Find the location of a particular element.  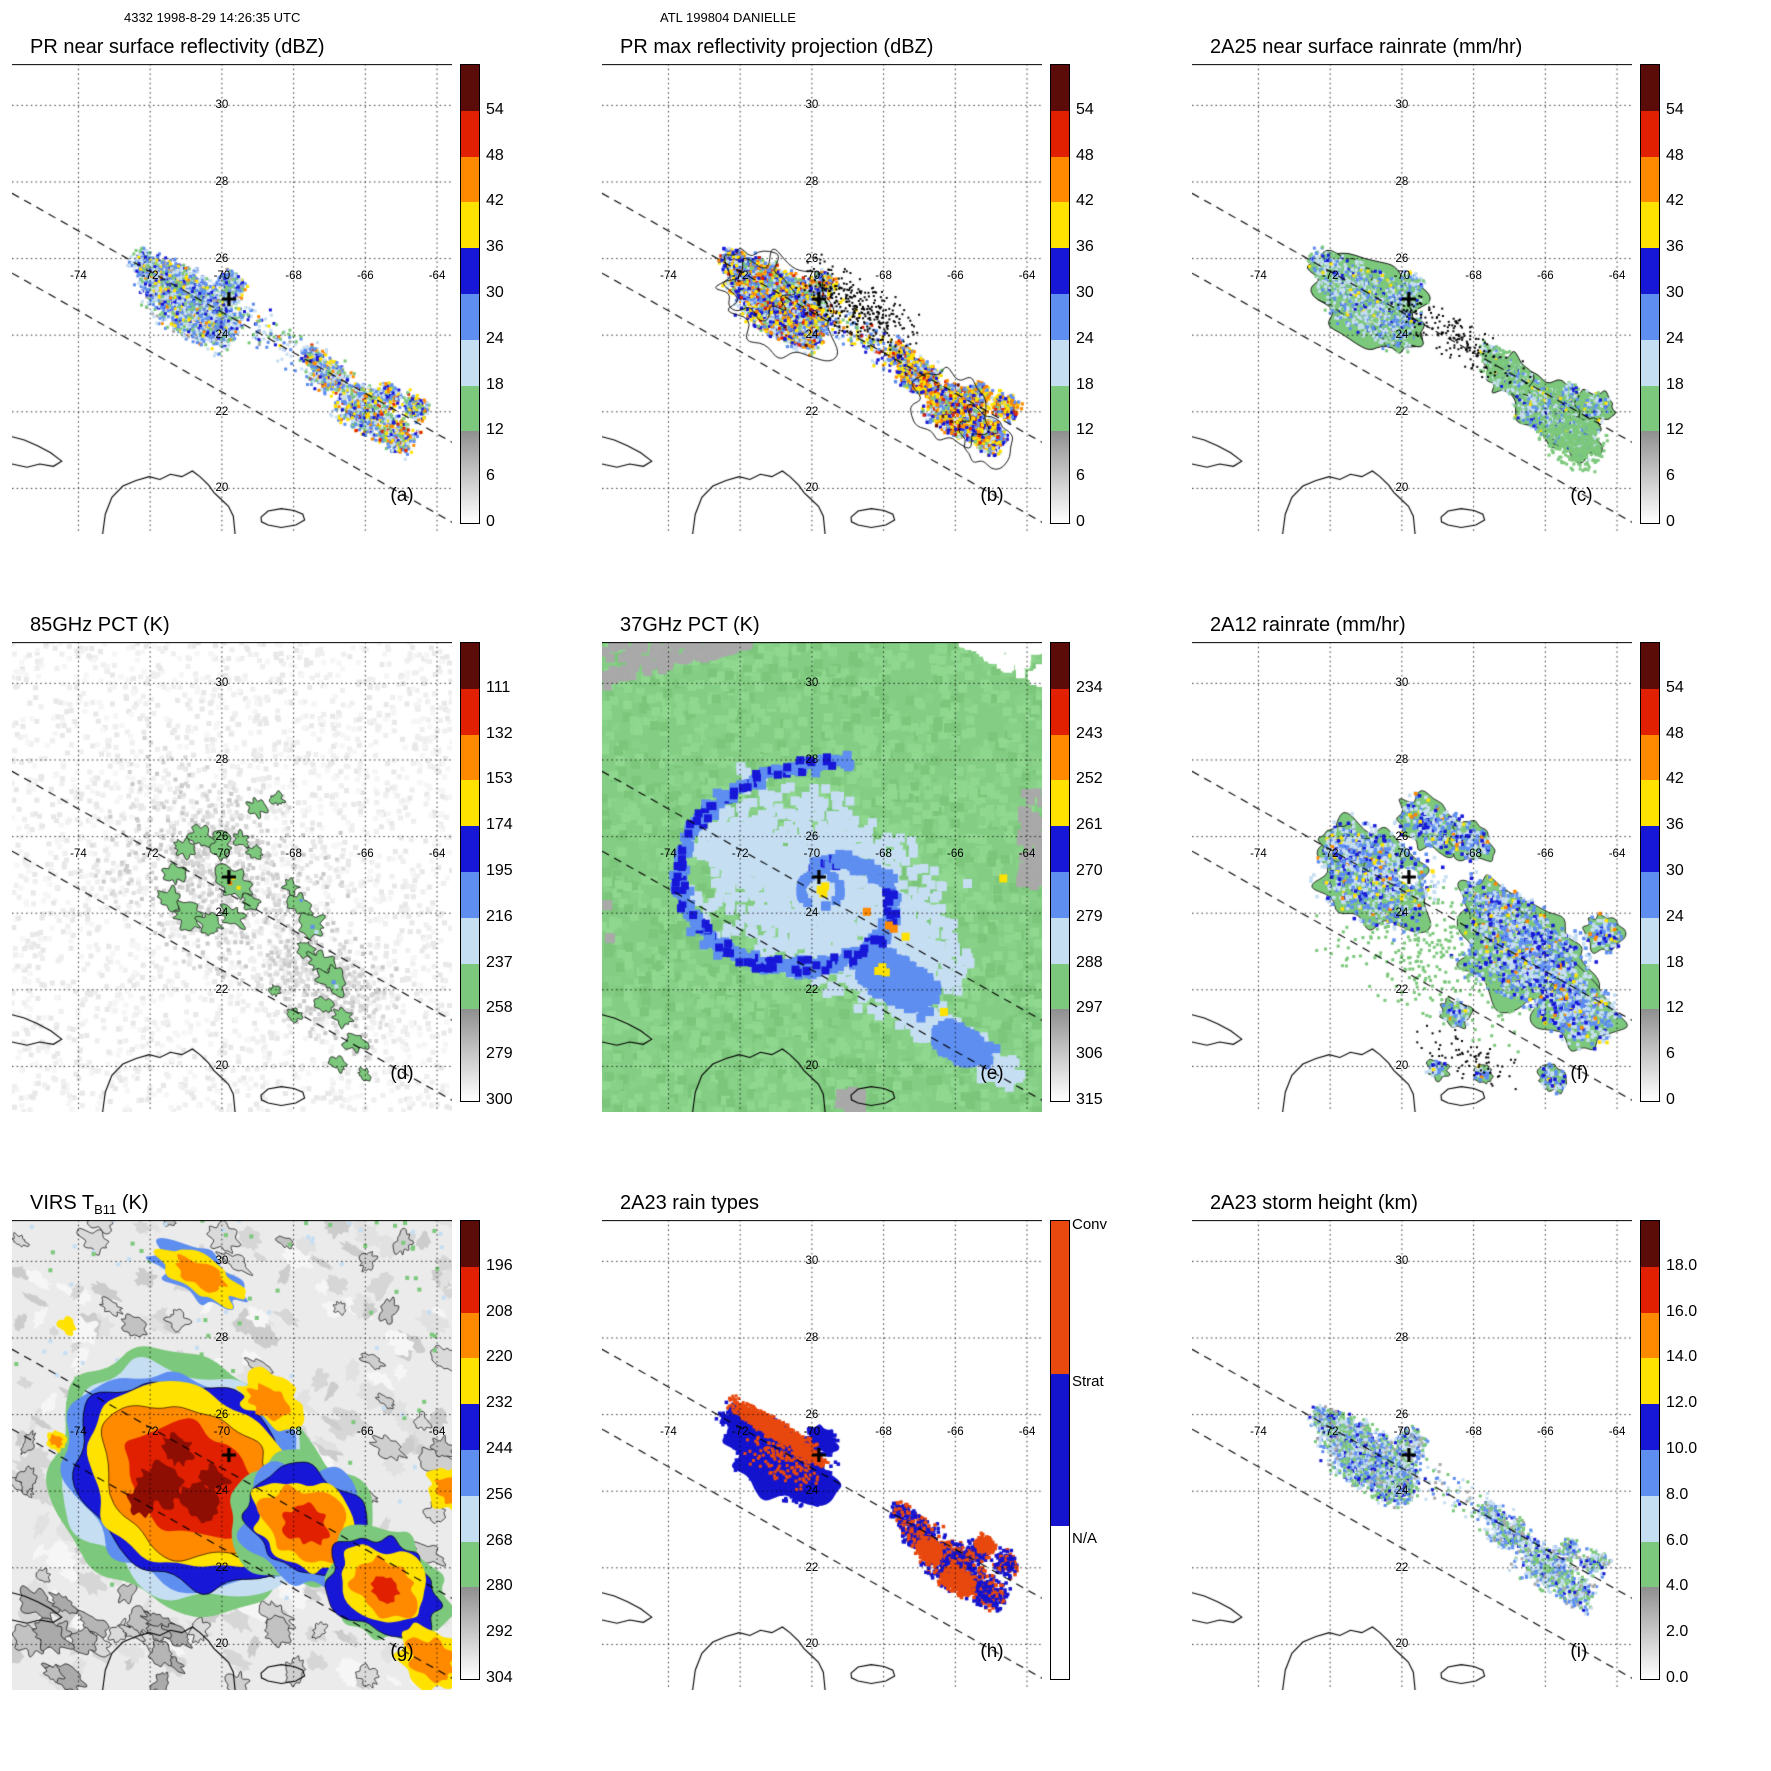

colorbar-h: Conv Strat N/A is located at coordinates (1102, 1453).